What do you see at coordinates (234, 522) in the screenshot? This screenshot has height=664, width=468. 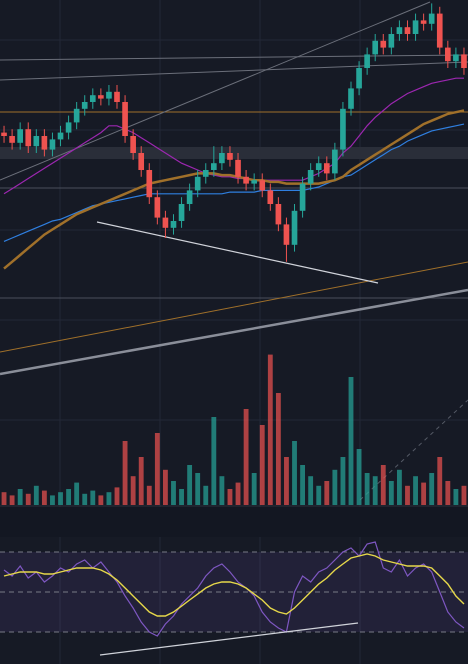 I see `pane-gap` at bounding box center [234, 522].